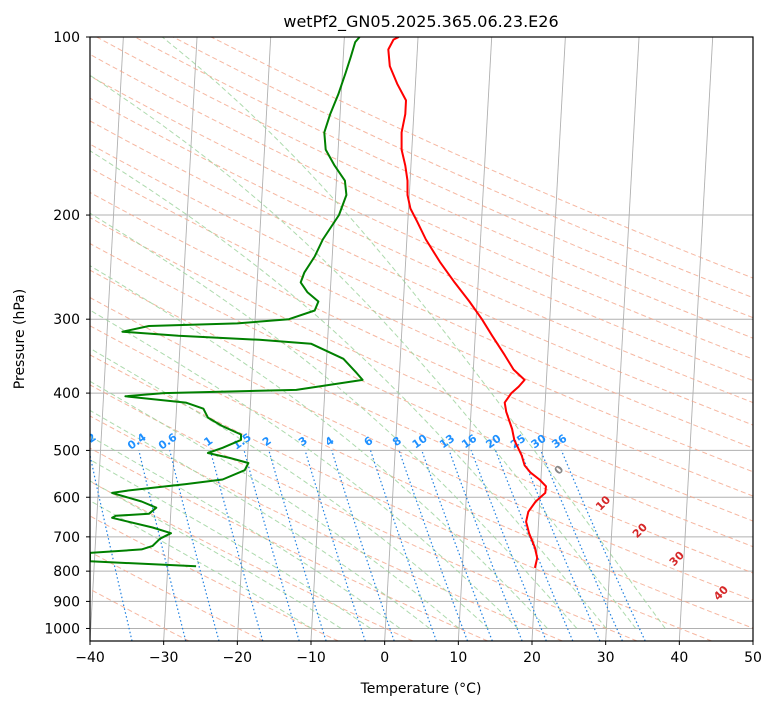  Describe the element at coordinates (164, 658) in the screenshot. I see `x-tick-label: −30` at that location.